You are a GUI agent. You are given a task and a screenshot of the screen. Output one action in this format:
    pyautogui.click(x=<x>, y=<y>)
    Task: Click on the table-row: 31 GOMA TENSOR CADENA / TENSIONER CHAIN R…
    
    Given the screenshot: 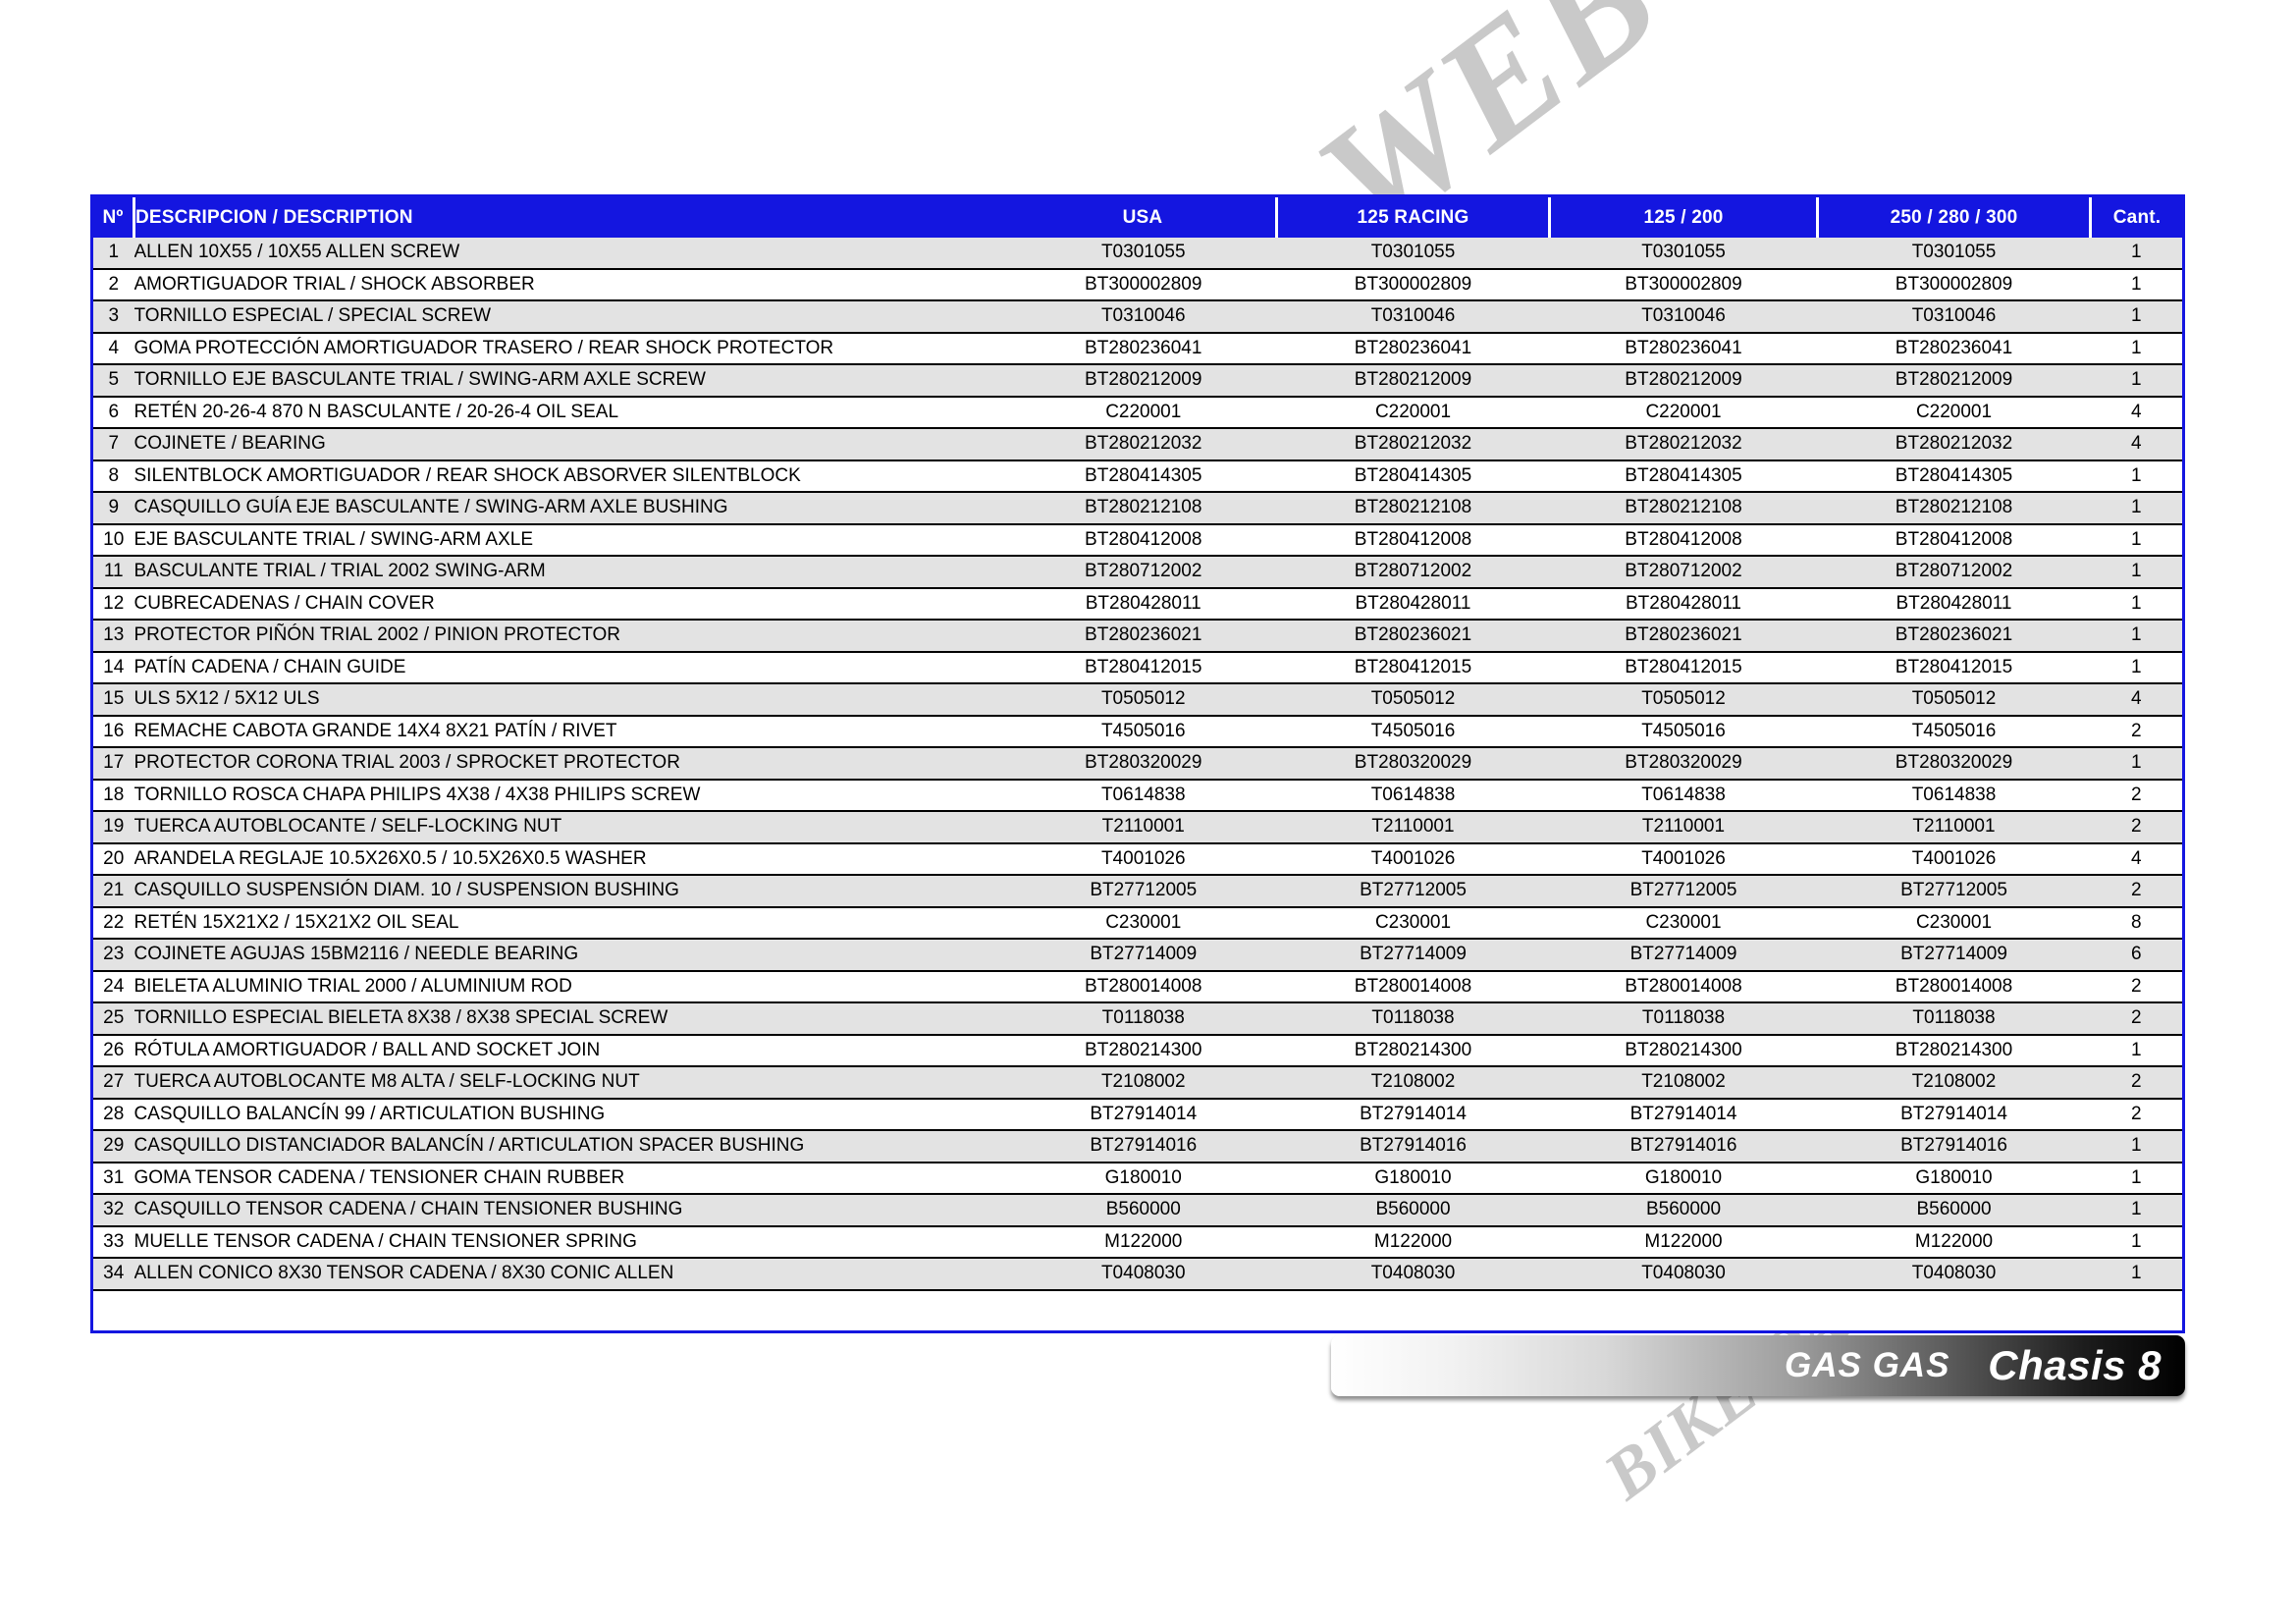 What is the action you would take?
    pyautogui.click(x=1137, y=1178)
    